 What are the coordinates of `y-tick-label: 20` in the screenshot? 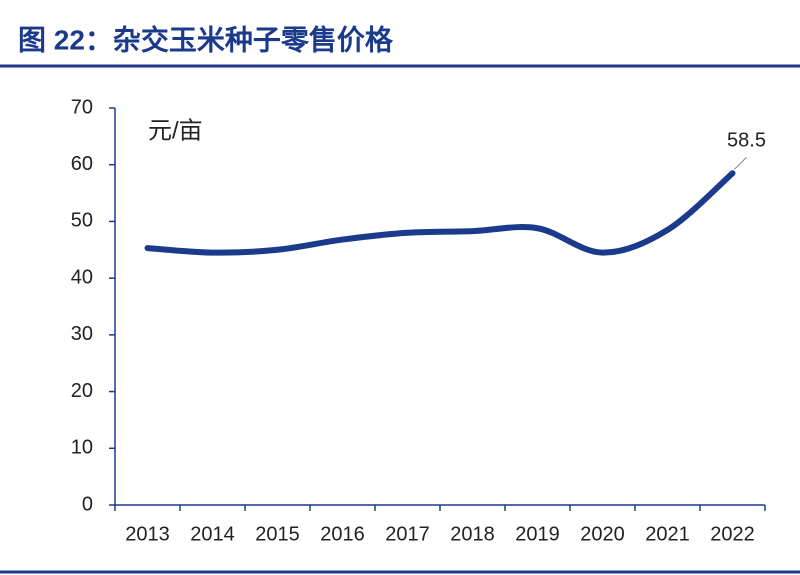 It's located at (82, 391).